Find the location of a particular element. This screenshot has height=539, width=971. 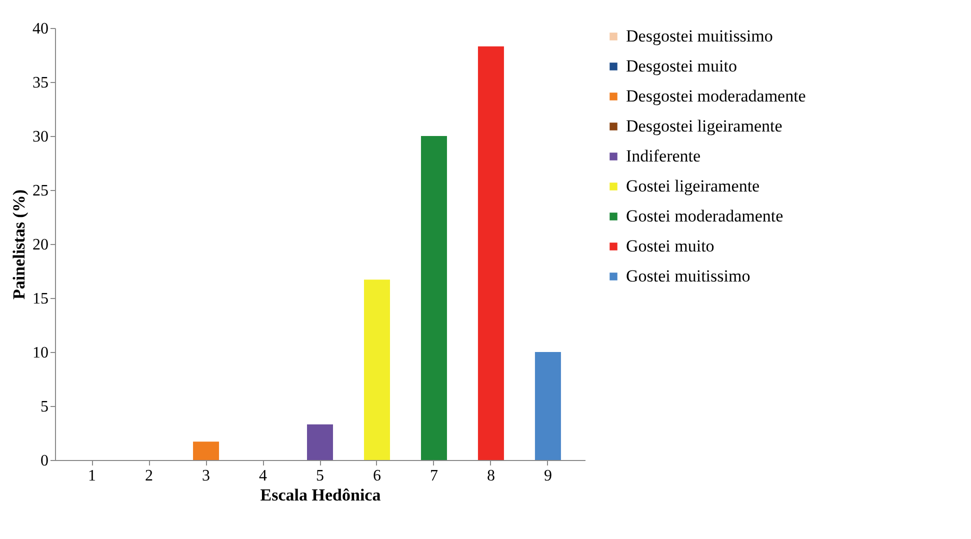

x-axis-title: Escala Hedônica is located at coordinates (321, 495).